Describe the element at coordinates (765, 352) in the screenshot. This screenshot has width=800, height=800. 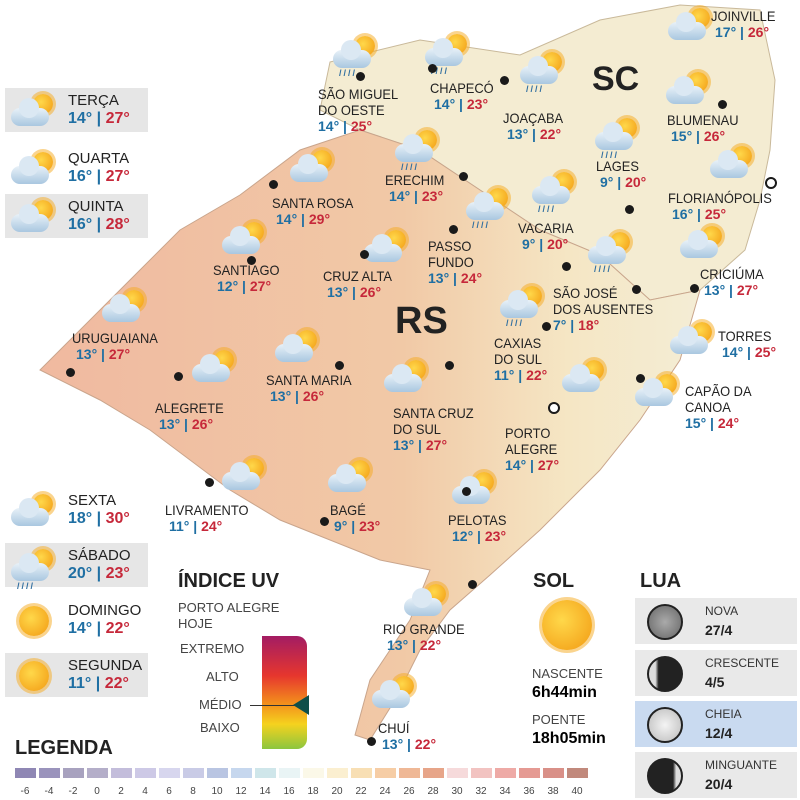
I see `max-temp: 25°` at that location.